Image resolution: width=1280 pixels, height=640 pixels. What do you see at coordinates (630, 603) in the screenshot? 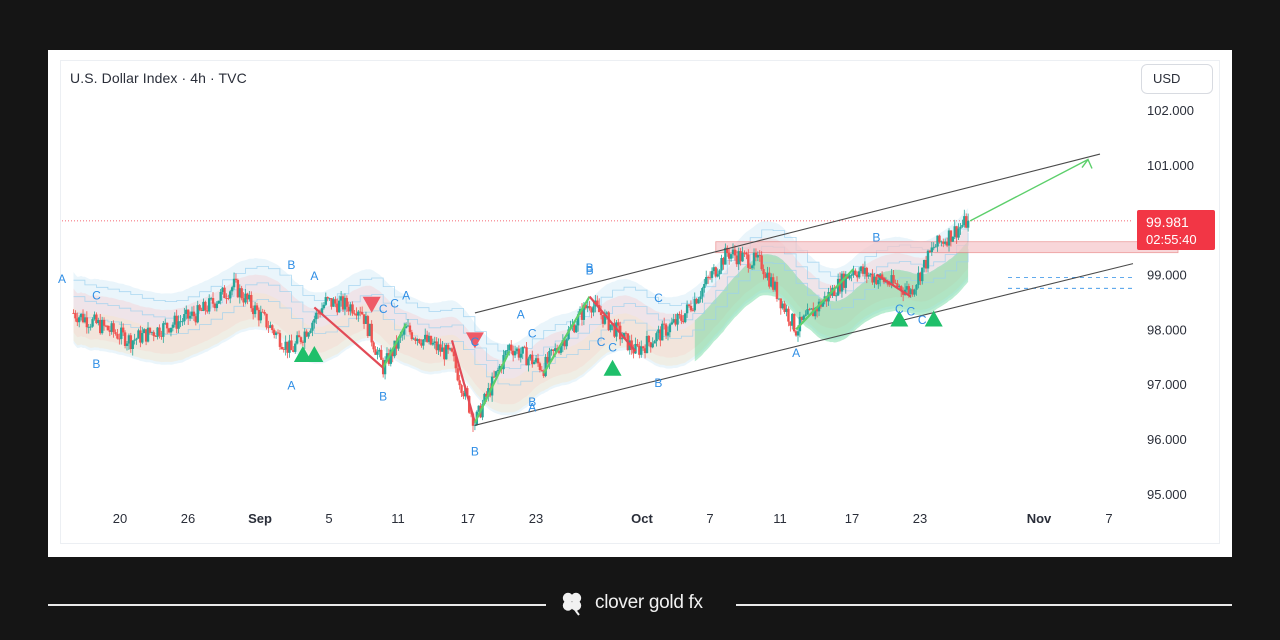
I see `footer-brand: clover gold fx` at bounding box center [630, 603].